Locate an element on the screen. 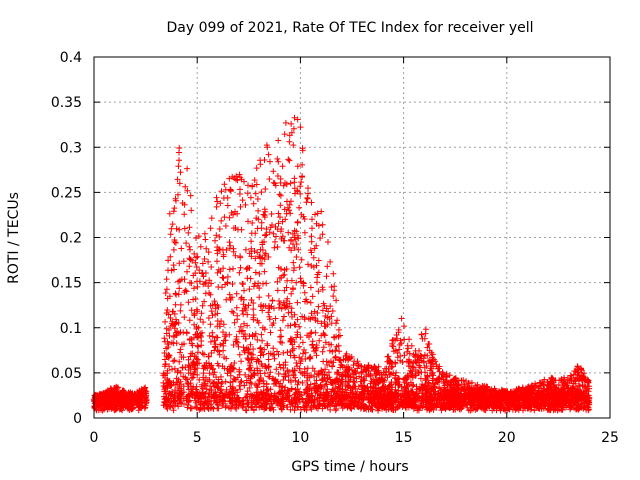 This screenshot has width=640, height=480. x-tick-label: 5 is located at coordinates (197, 438).